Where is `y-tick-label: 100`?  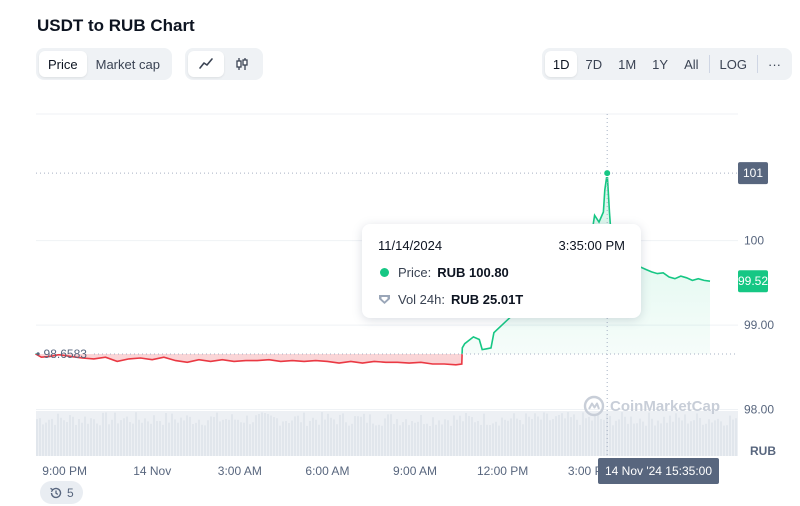 y-tick-label: 100 is located at coordinates (754, 241).